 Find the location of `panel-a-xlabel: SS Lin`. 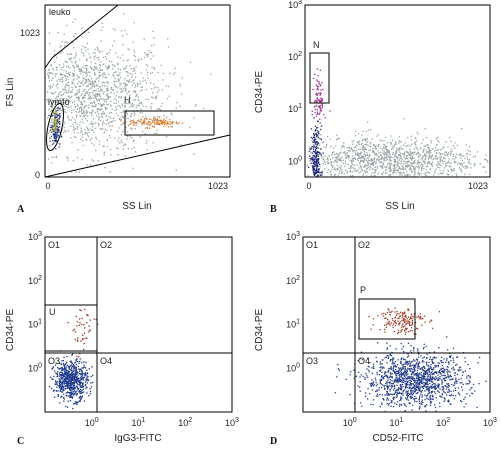

panel-a-xlabel: SS Lin is located at coordinates (136, 206).